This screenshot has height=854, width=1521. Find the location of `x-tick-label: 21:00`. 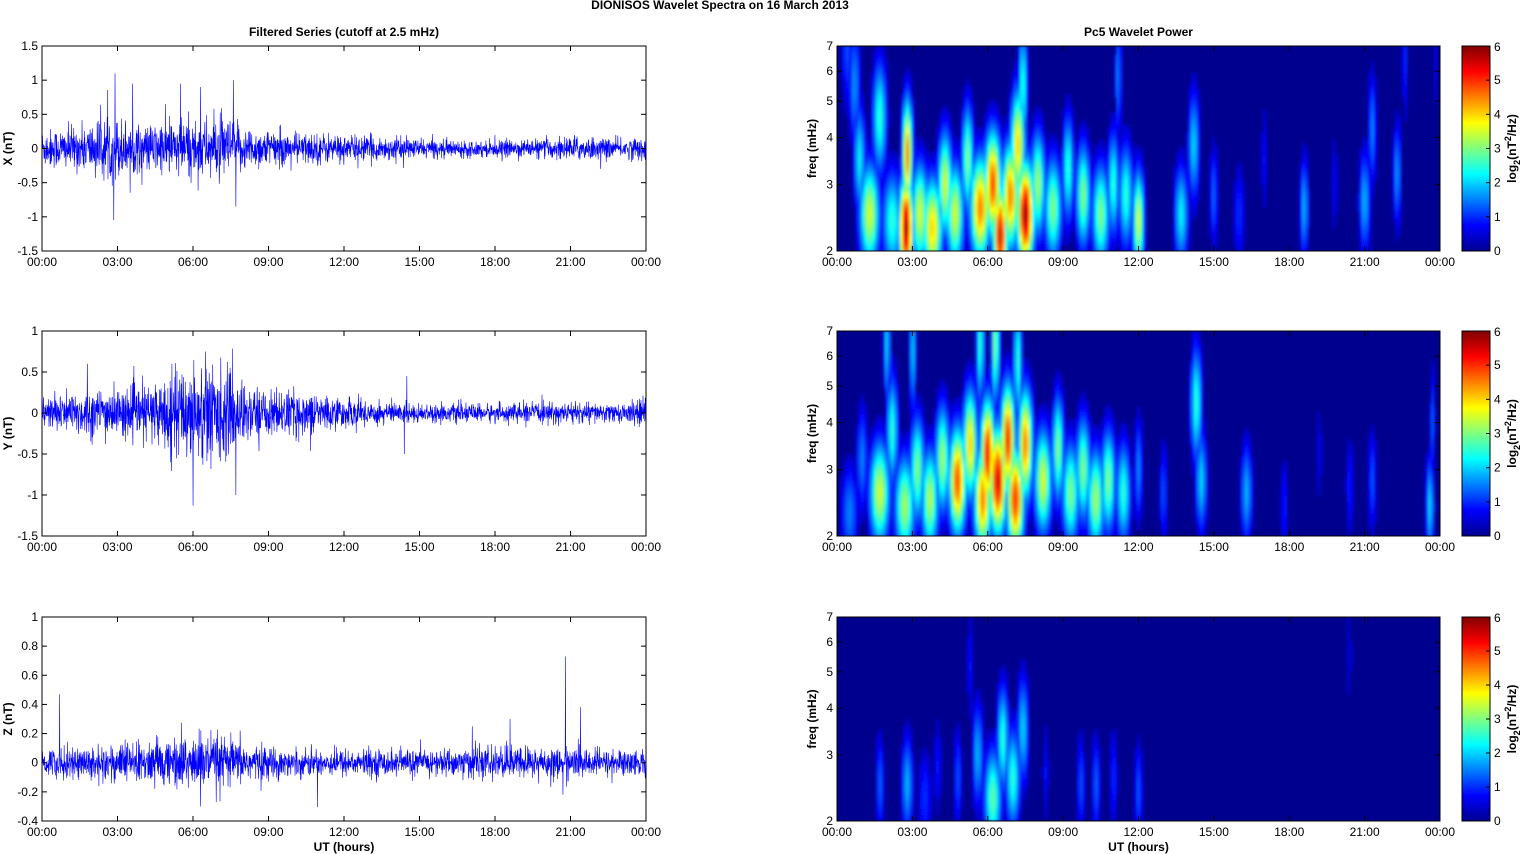

x-tick-label: 21:00 is located at coordinates (570, 832).